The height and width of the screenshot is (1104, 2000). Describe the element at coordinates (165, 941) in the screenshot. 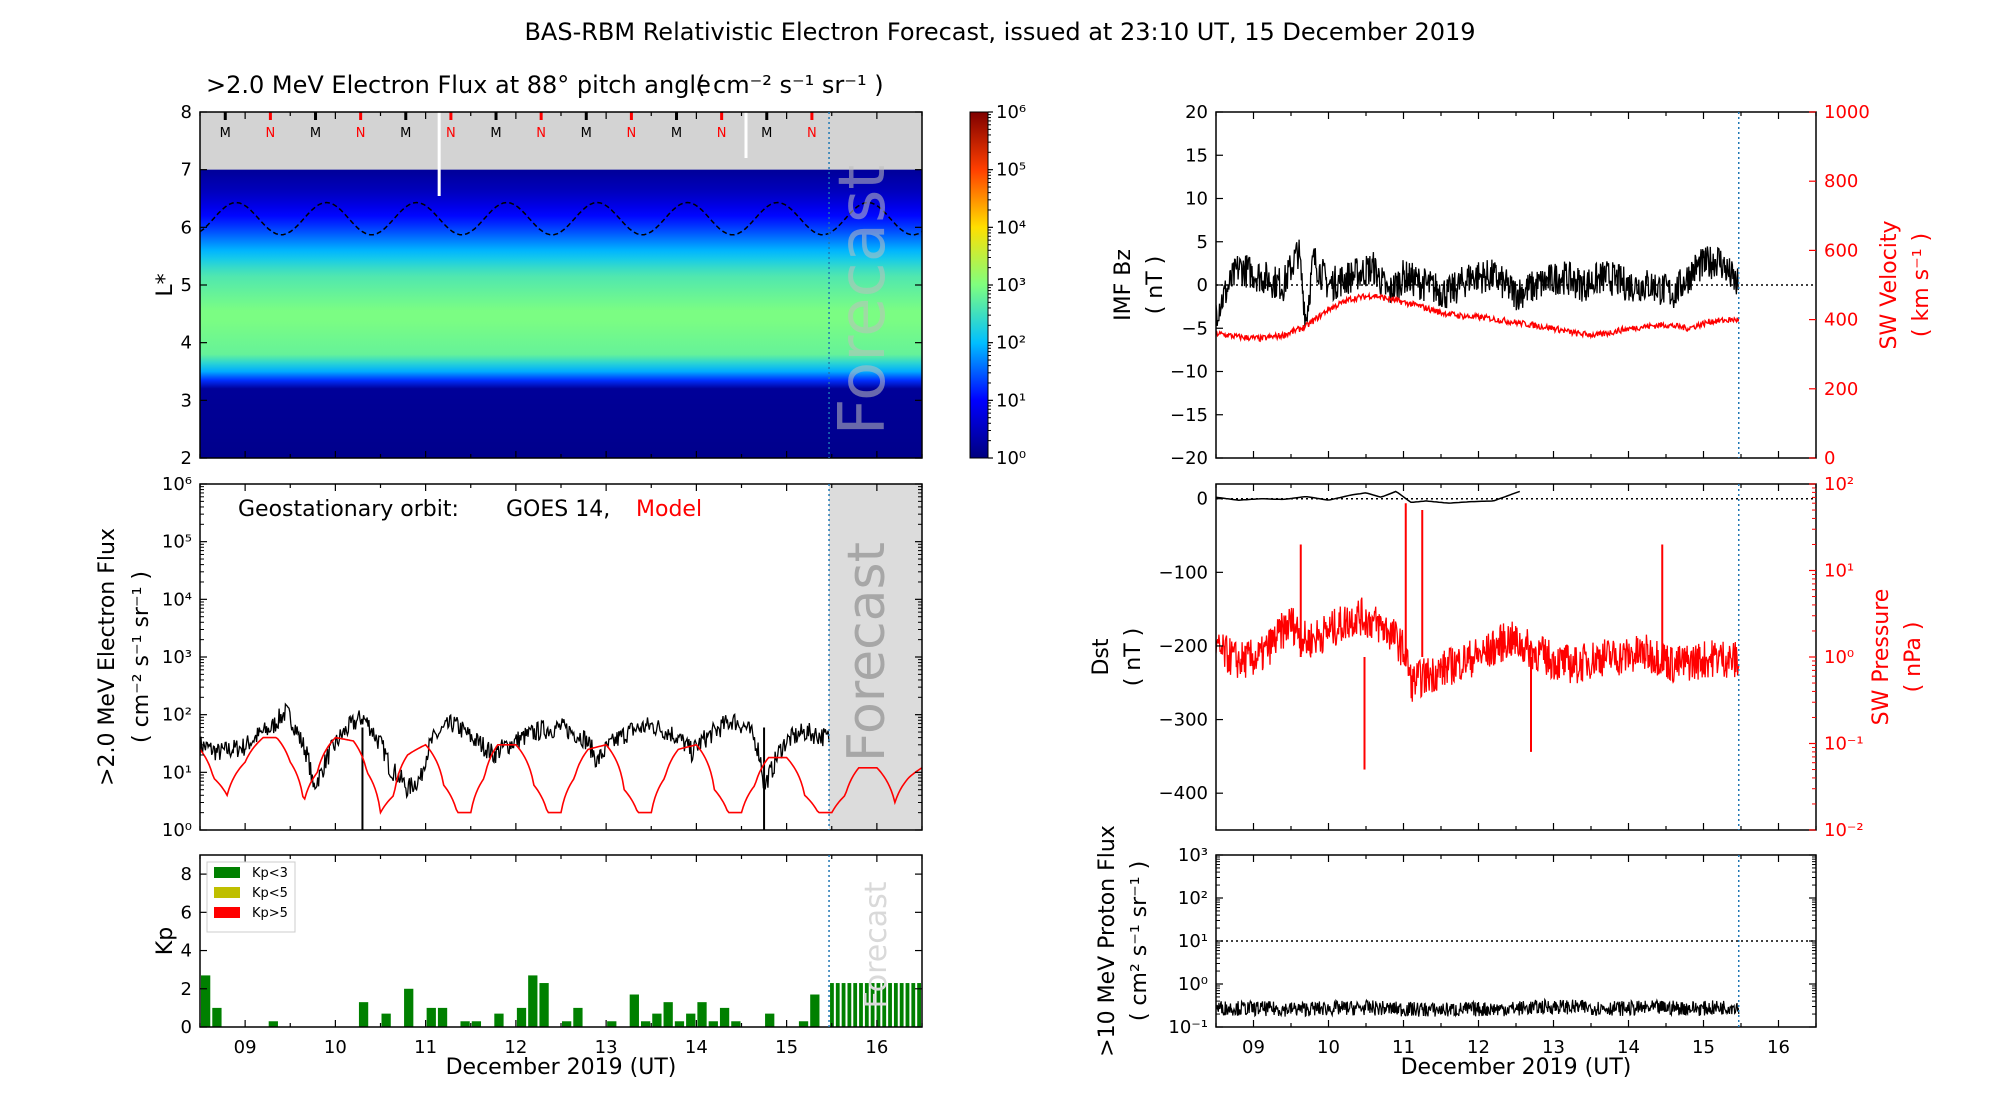

I see `kp-ylabel: Kp` at that location.